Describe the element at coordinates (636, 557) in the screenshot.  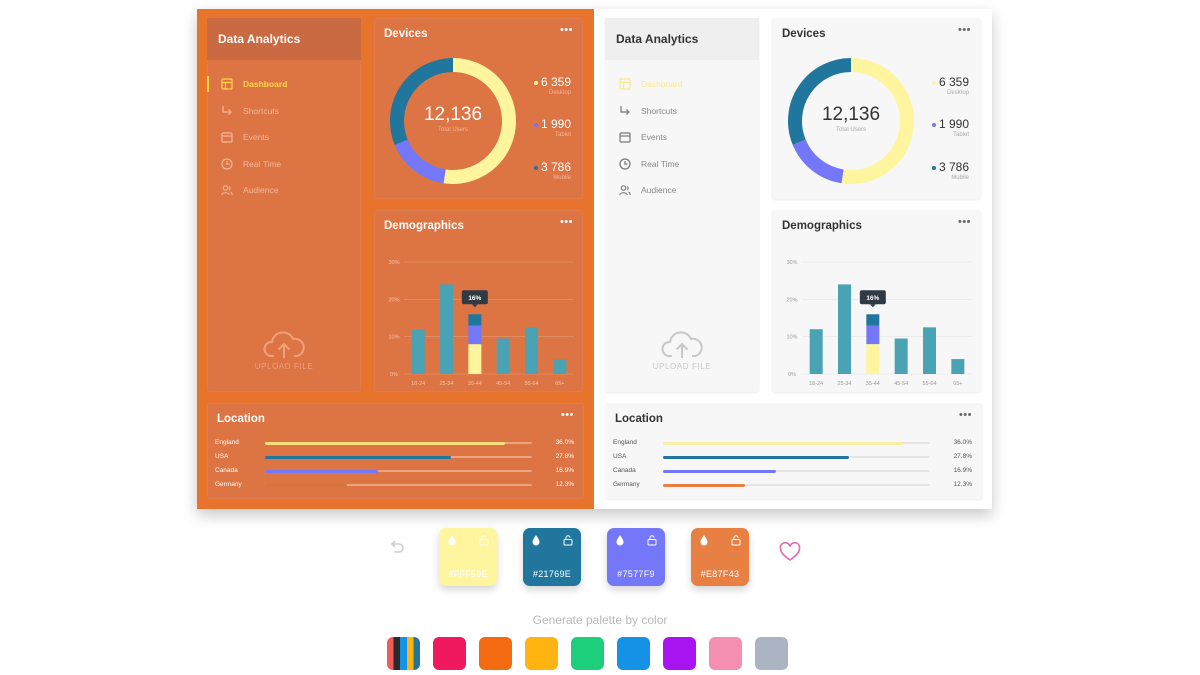
I see `swatch-color: #7577F9` at that location.